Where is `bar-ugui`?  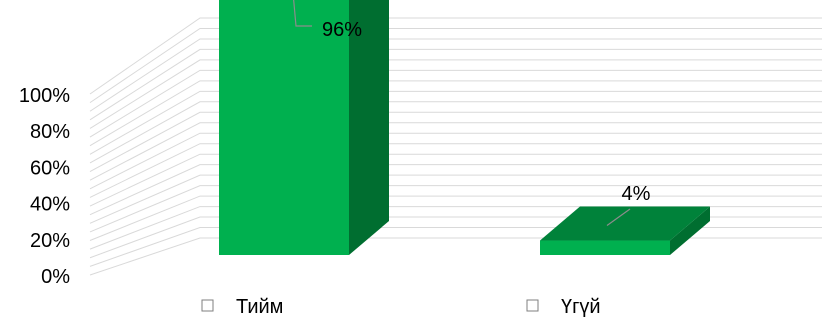 bar-ugui is located at coordinates (625, 230).